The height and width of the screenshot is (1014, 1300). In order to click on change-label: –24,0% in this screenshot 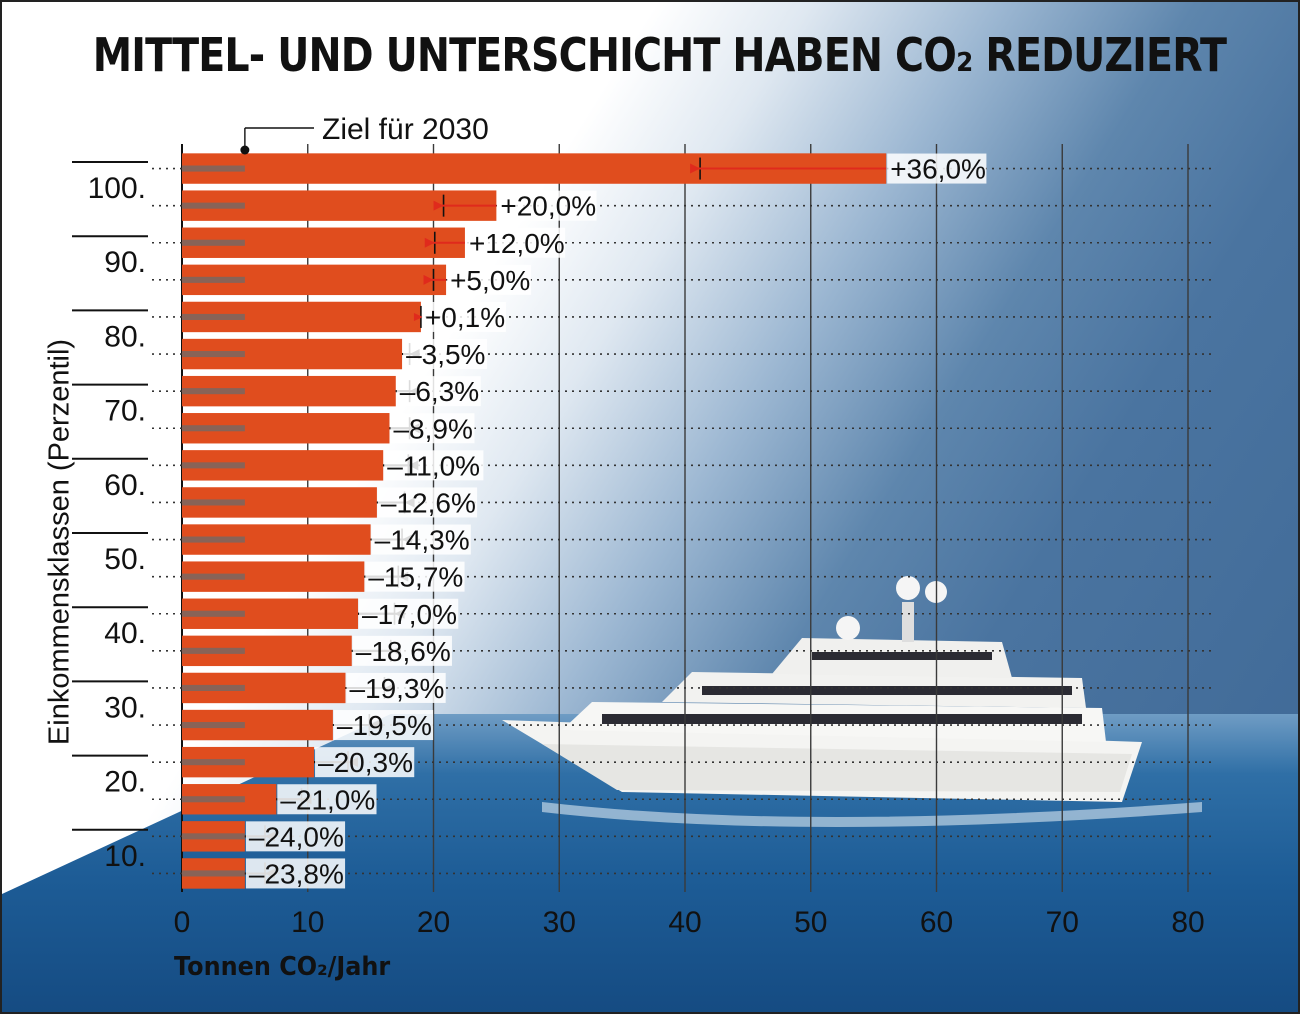, I will do `click(296, 836)`.